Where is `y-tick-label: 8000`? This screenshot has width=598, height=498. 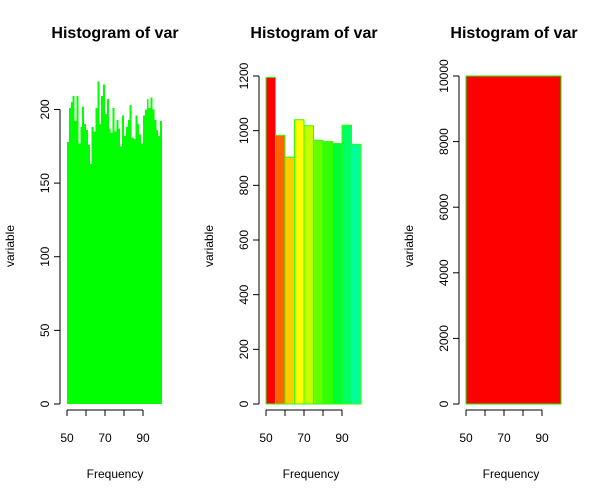 y-tick-label: 8000 is located at coordinates (444, 141).